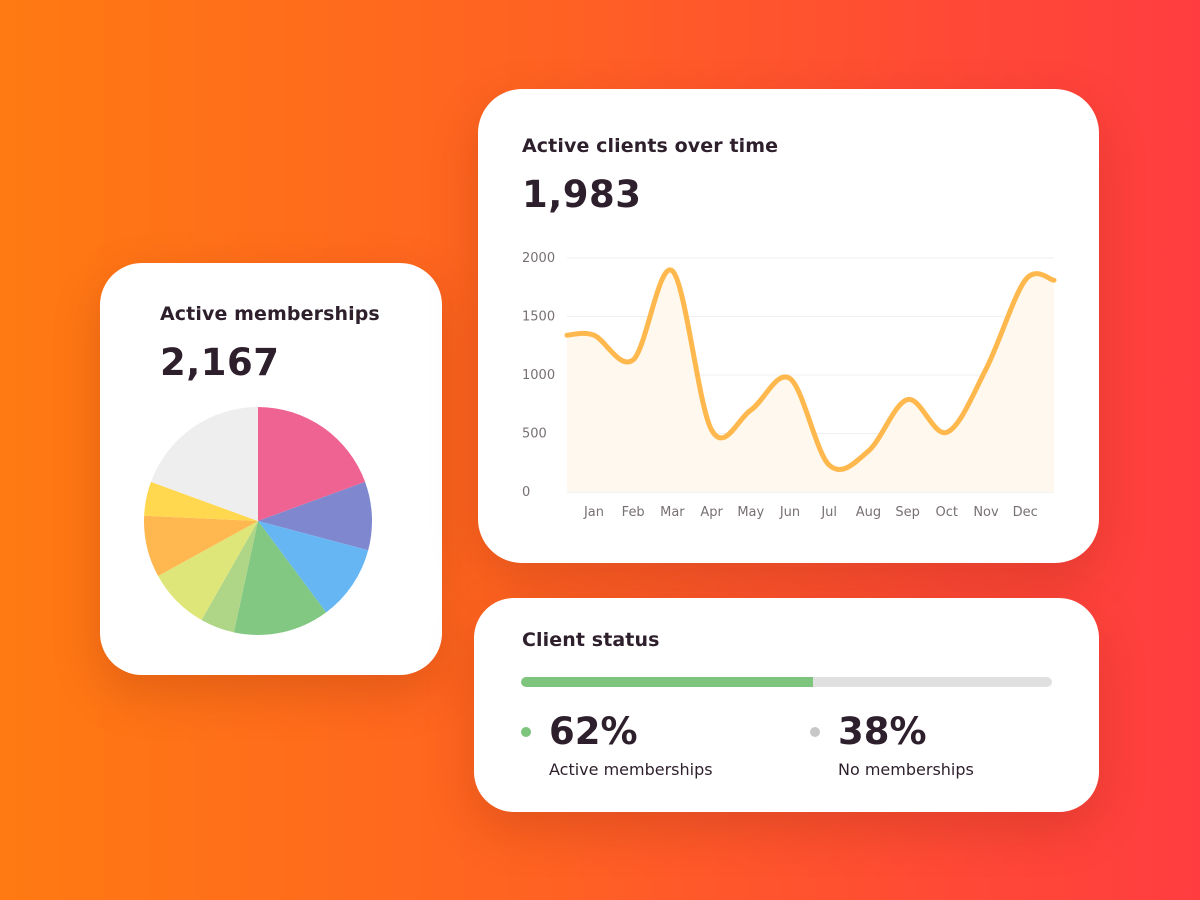  I want to click on card-title: Client status, so click(591, 640).